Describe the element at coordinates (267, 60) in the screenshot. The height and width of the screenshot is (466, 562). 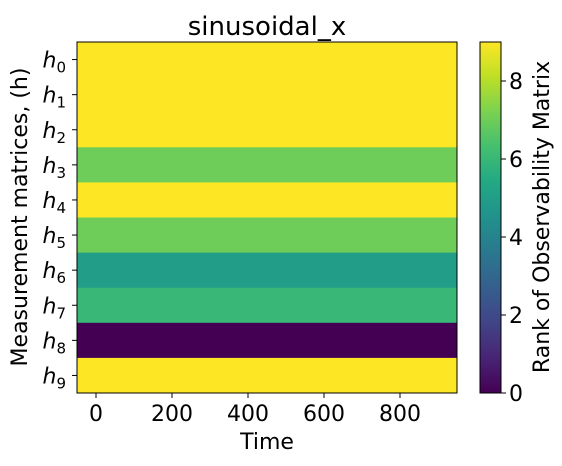
I see `heatmap-cell-h0` at that location.